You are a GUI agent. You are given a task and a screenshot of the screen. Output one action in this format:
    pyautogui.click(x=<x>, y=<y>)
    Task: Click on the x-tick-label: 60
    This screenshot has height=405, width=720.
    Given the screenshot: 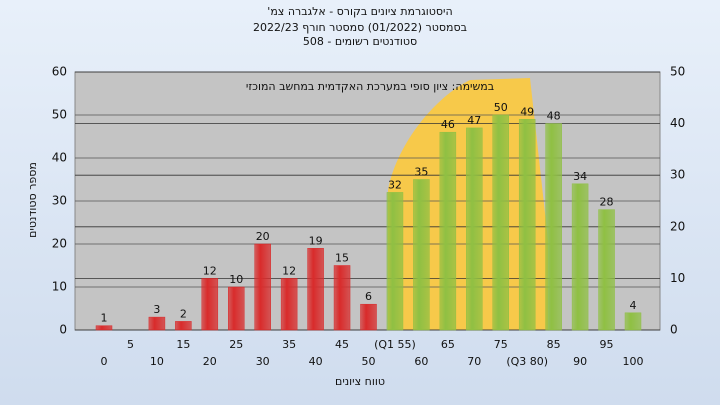 What is the action you would take?
    pyautogui.click(x=421, y=361)
    